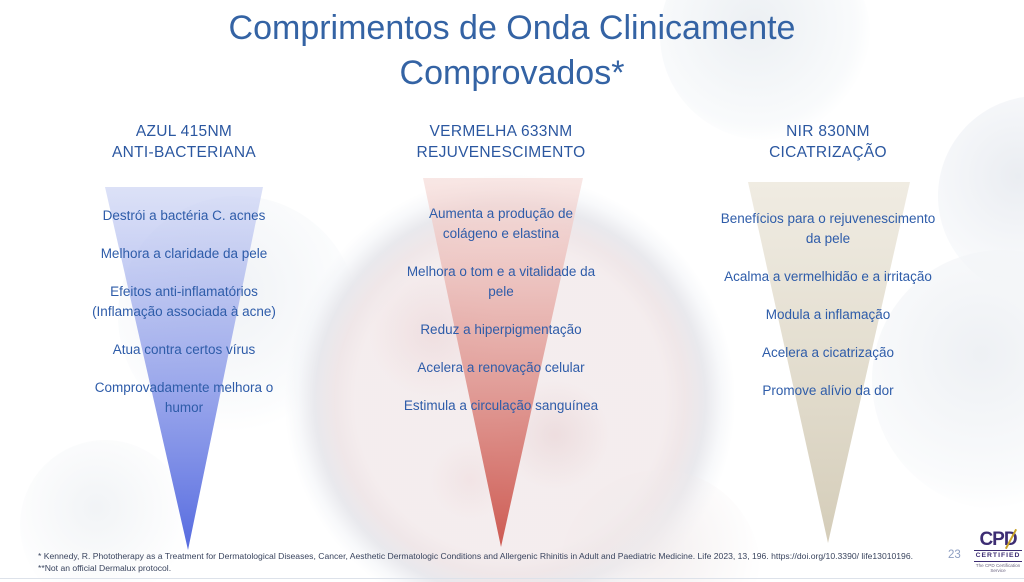 The width and height of the screenshot is (1024, 582). Describe the element at coordinates (828, 390) in the screenshot. I see `benefit-item: Promove alívio da dor` at that location.